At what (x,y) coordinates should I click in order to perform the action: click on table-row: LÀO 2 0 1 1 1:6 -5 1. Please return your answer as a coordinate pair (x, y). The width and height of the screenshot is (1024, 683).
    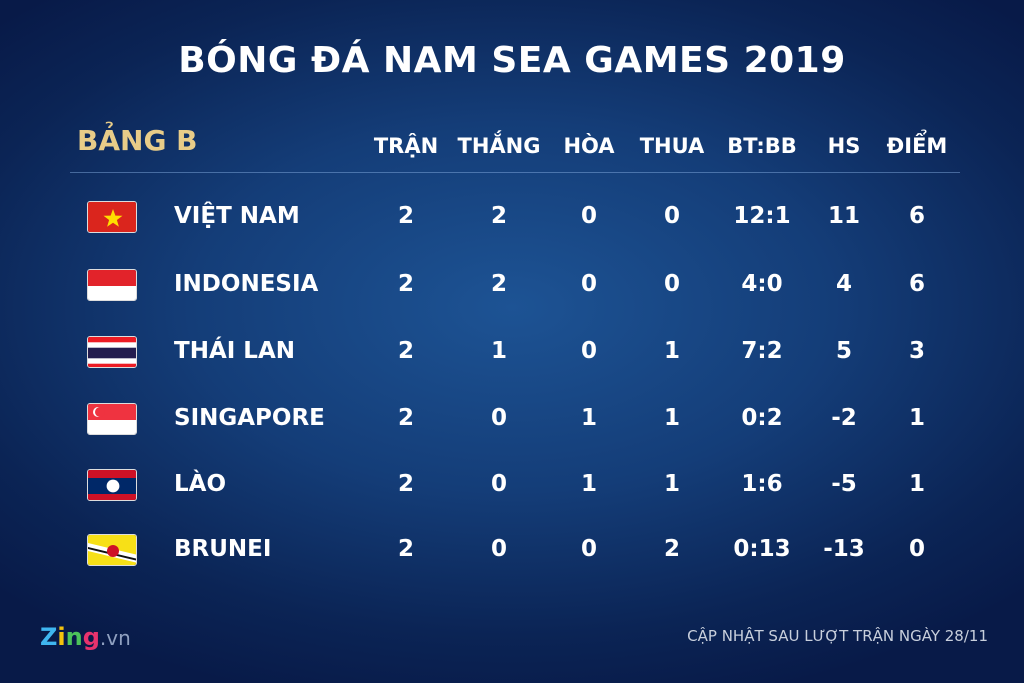
    Looking at the image, I should click on (512, 485).